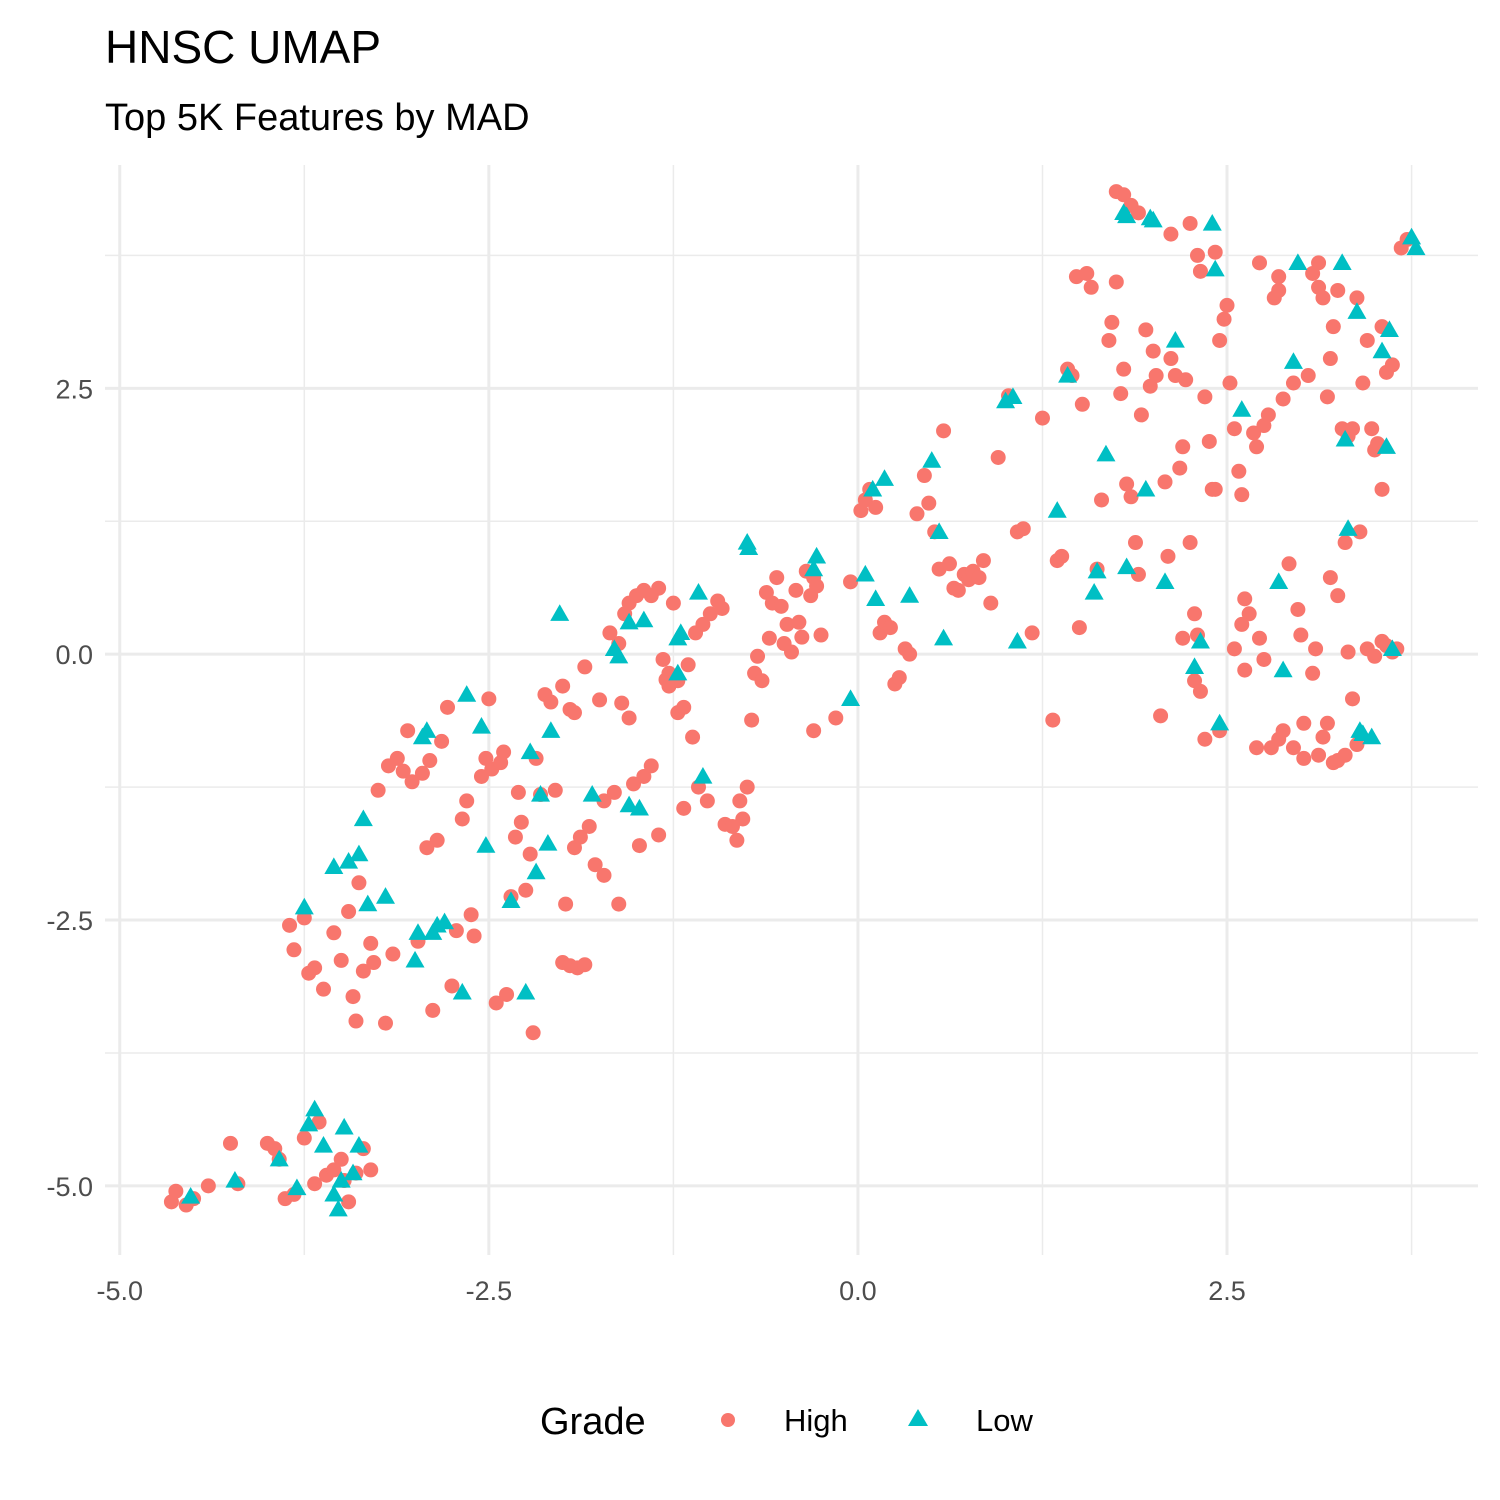 This screenshot has height=1500, width=1500. What do you see at coordinates (1004, 1420) in the screenshot?
I see `legend-low-label: Low` at bounding box center [1004, 1420].